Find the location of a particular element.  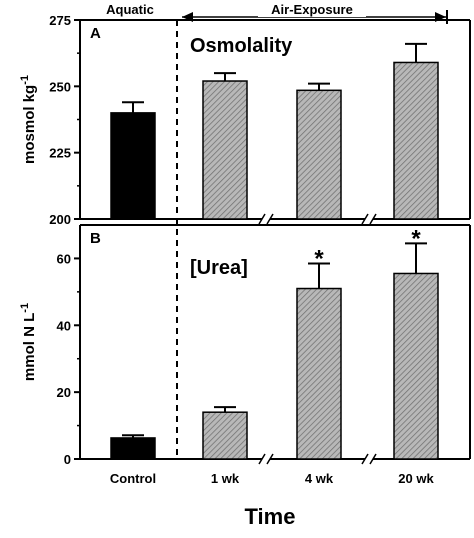

panel-letter: A is located at coordinates (95, 33).